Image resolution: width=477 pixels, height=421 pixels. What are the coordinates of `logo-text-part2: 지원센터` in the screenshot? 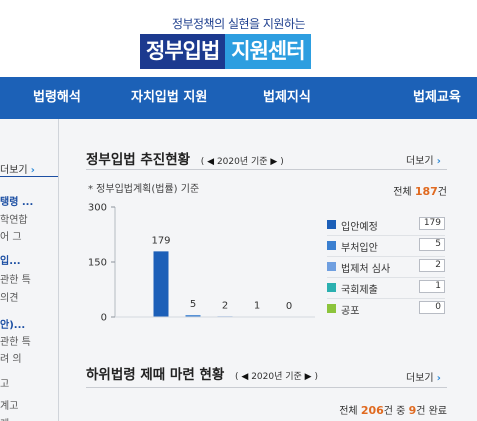 It's located at (268, 51).